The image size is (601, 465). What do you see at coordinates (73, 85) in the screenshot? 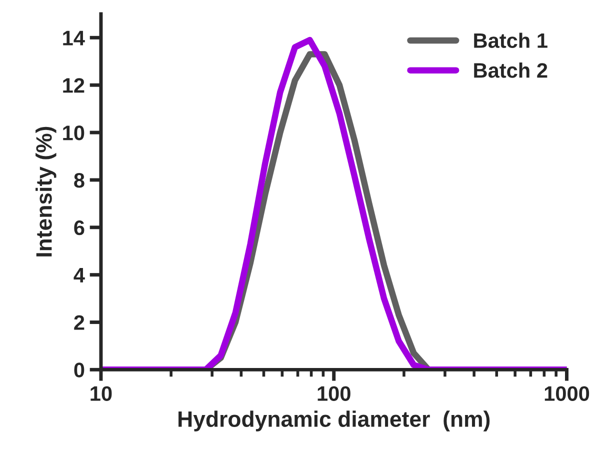
I see `y-tick-label: 12` at bounding box center [73, 85].